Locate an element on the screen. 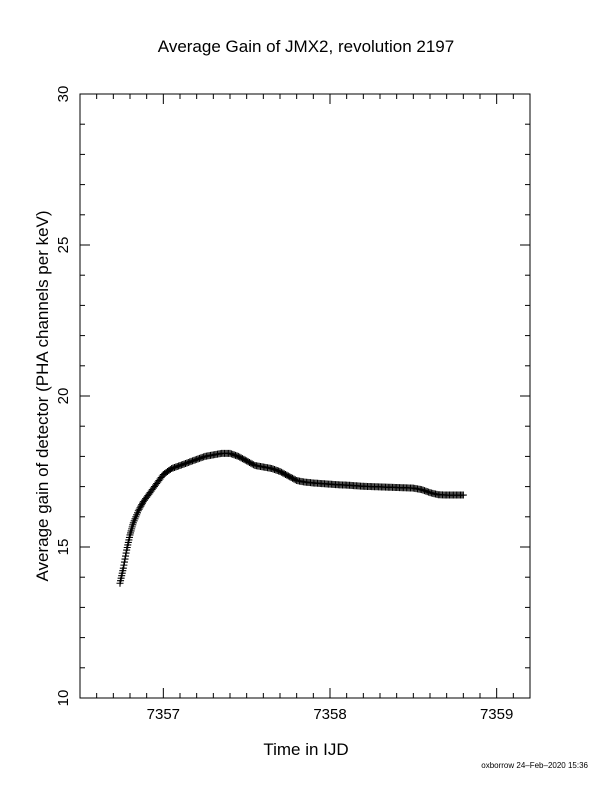 Image resolution: width=612 pixels, height=792 pixels. y-tick-label: 10 is located at coordinates (63, 698).